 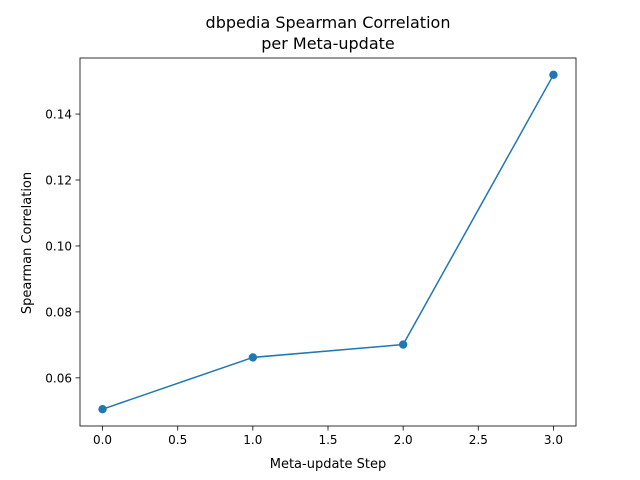 I want to click on chart-title-line-2: per Meta-update, so click(x=328, y=43).